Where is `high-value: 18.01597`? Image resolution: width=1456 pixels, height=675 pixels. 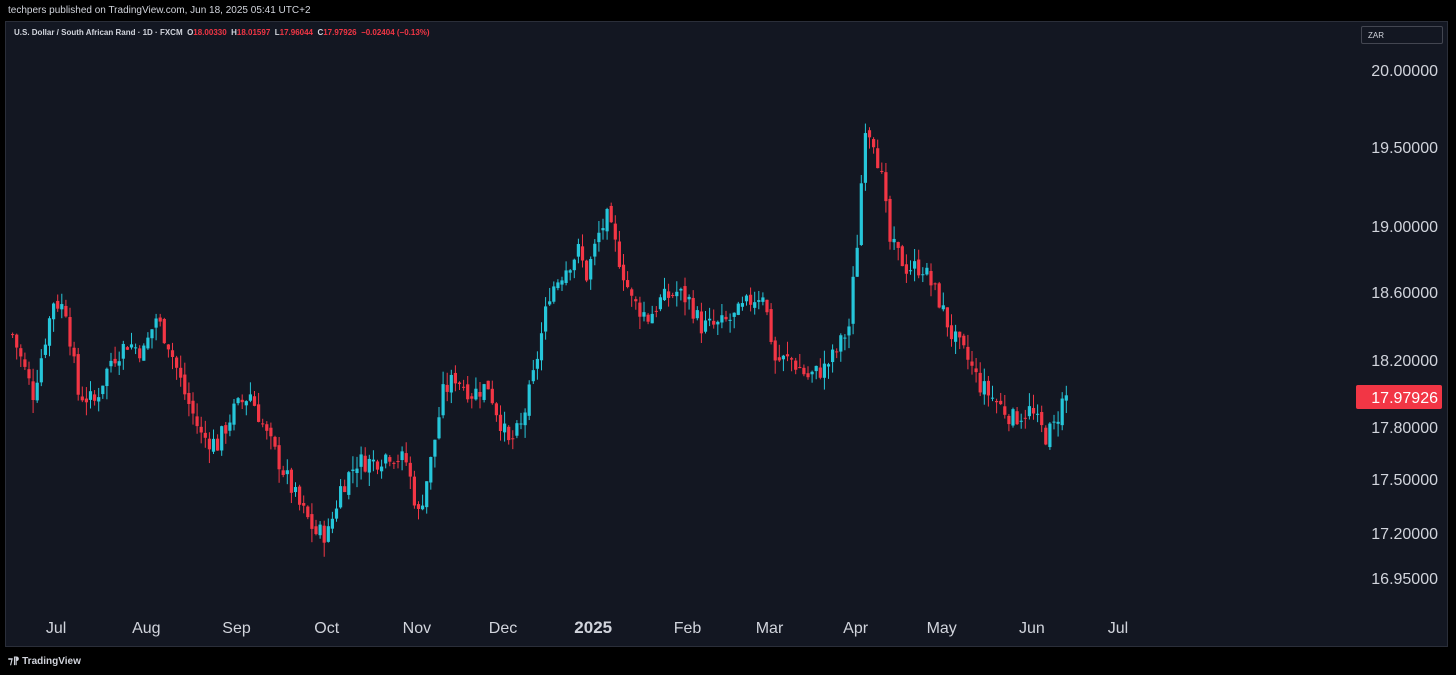
high-value: 18.01597 is located at coordinates (253, 32).